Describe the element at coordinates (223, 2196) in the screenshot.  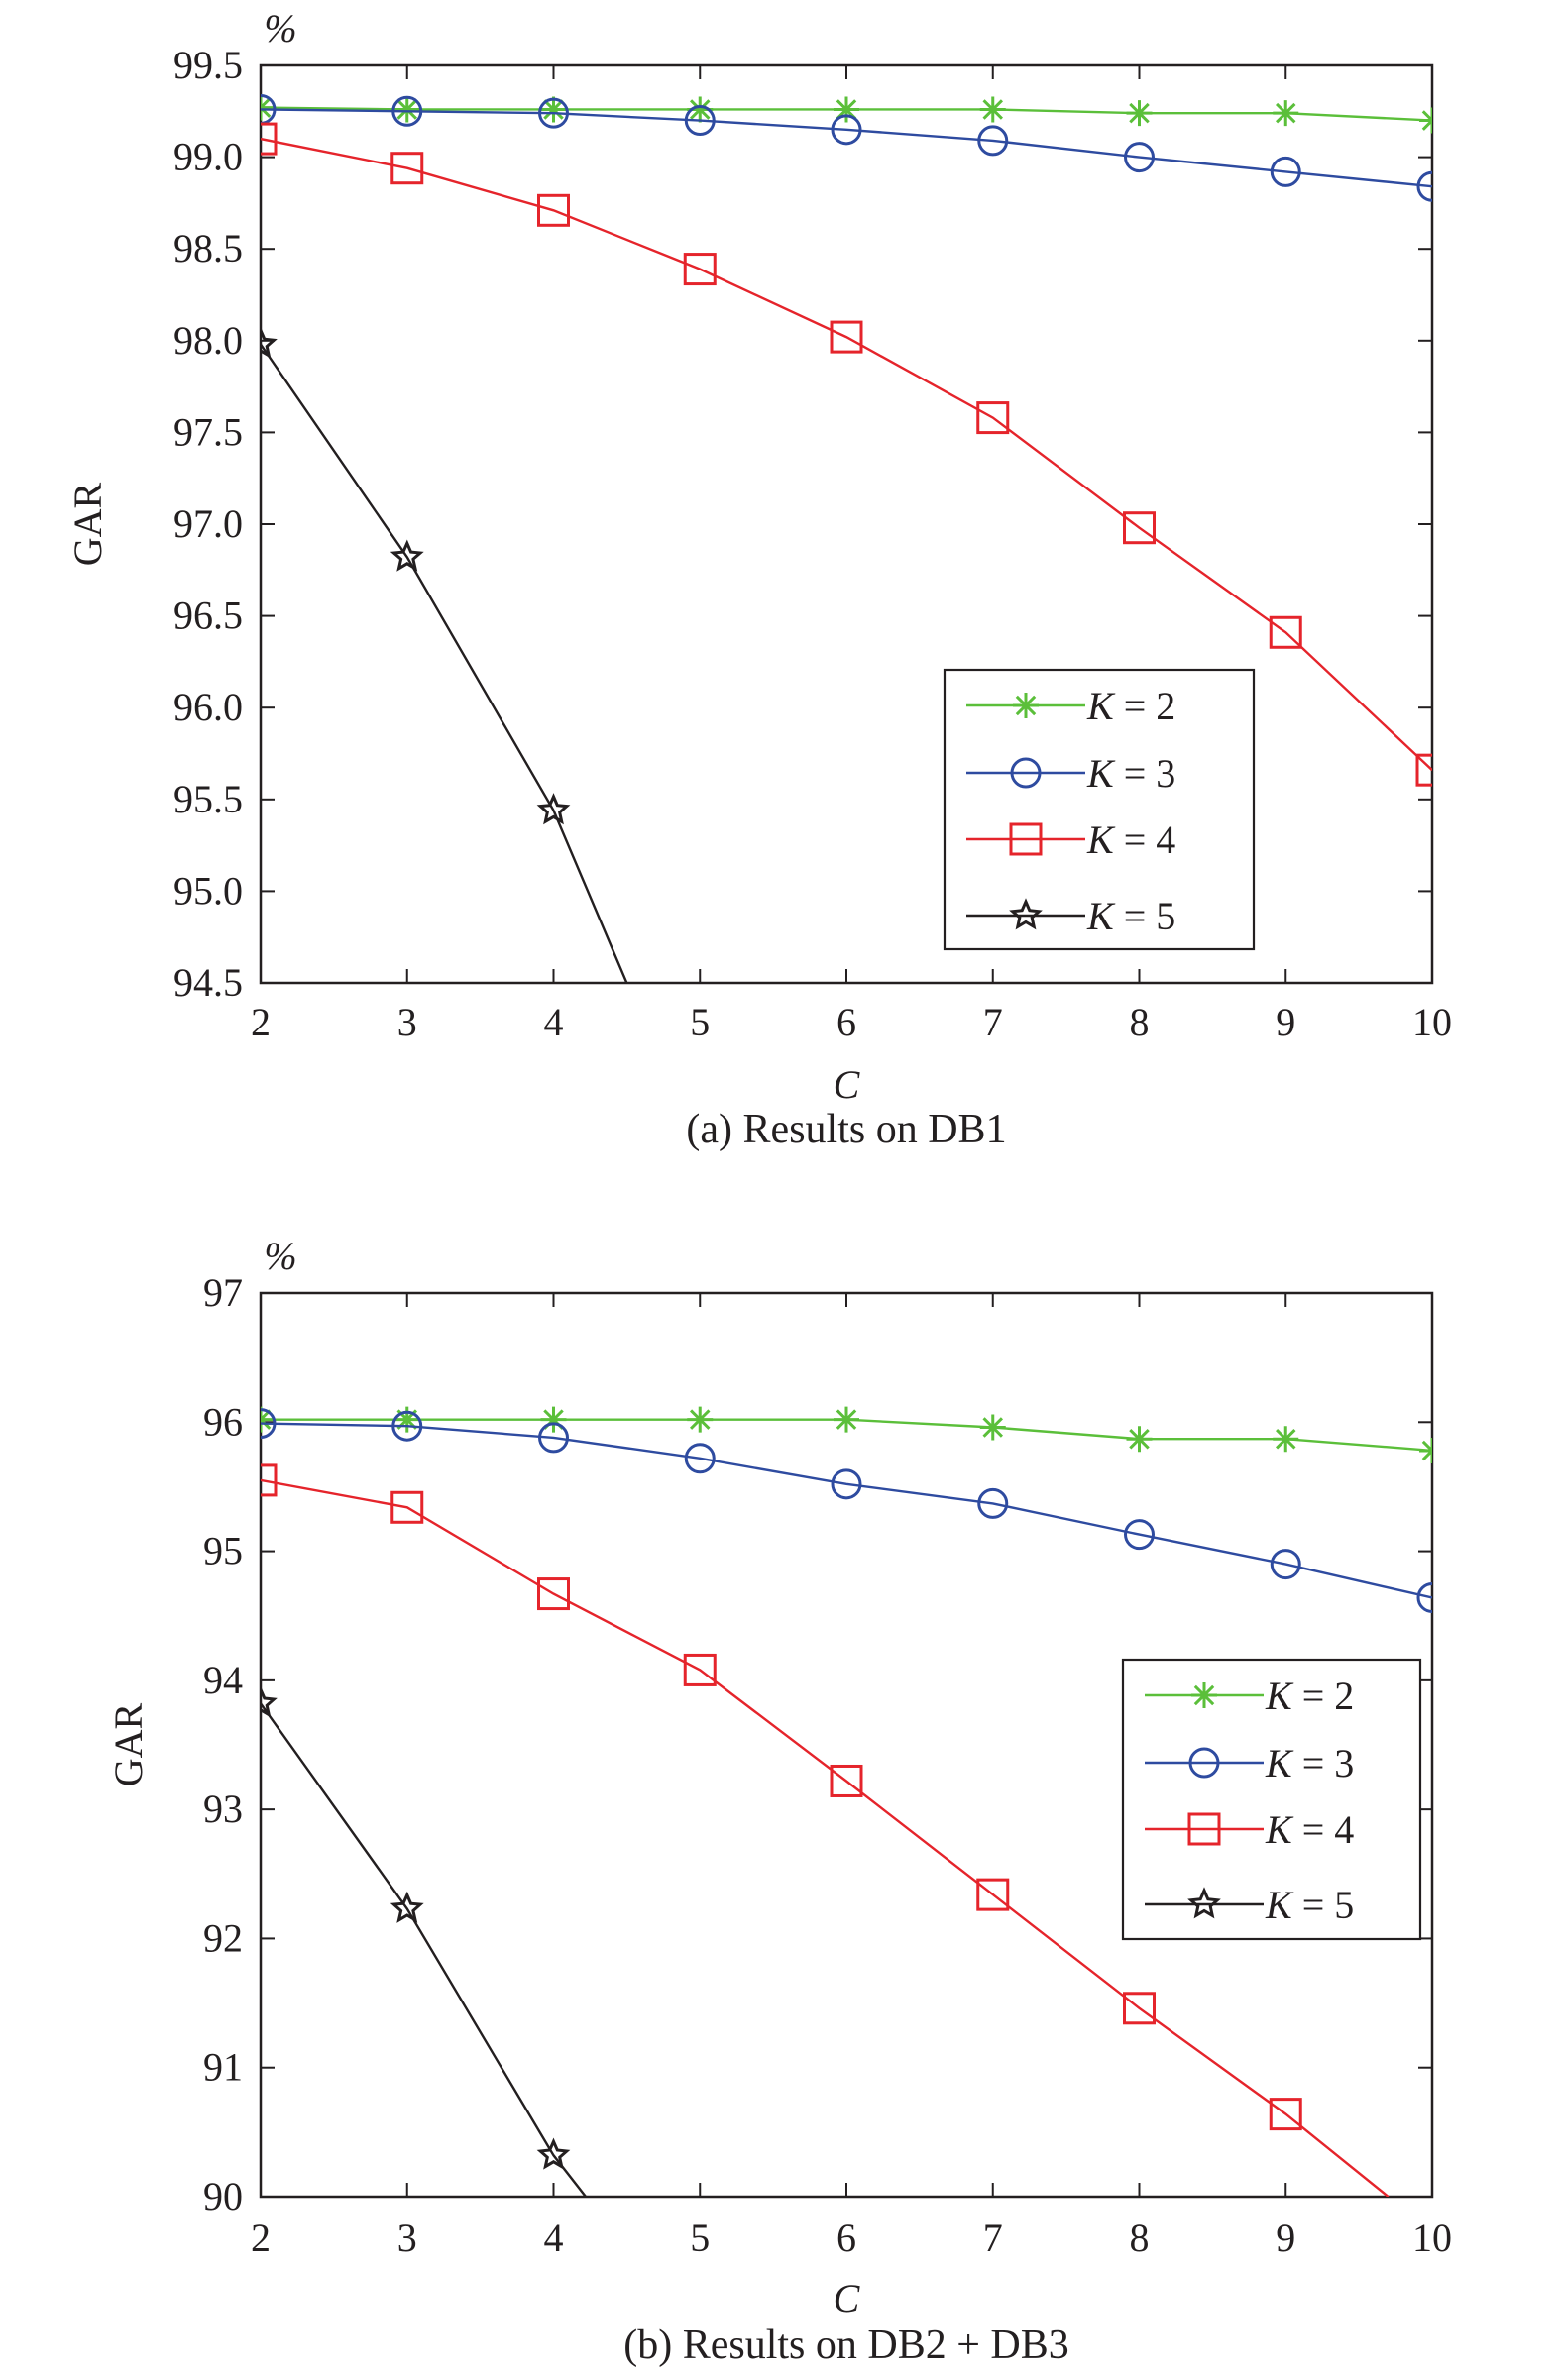
I see `y-tick-label: 90` at that location.